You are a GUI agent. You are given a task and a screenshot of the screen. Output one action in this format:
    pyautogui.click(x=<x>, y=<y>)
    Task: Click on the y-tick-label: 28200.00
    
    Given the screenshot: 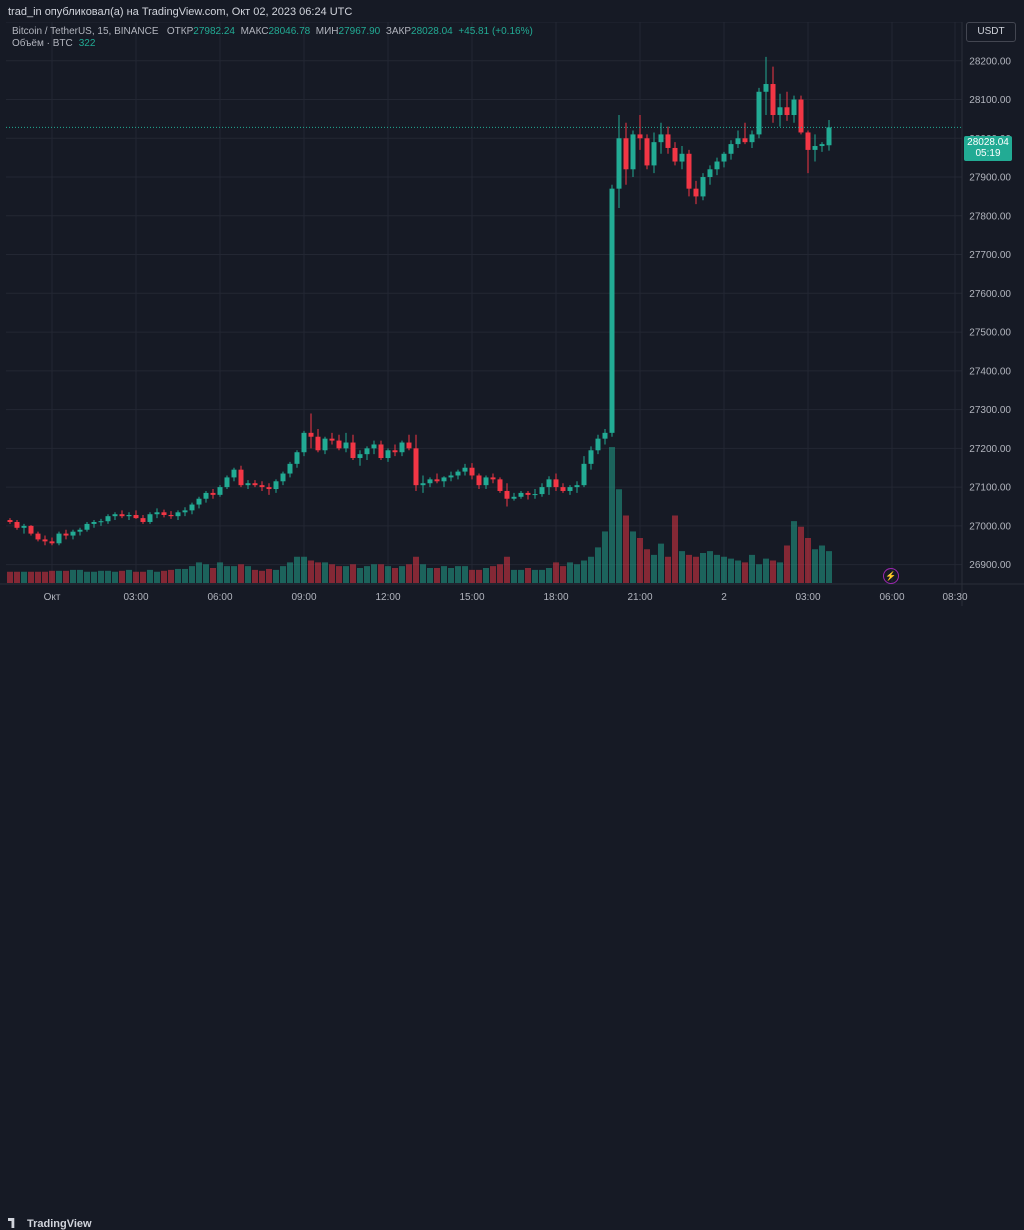 What is the action you would take?
    pyautogui.click(x=990, y=61)
    